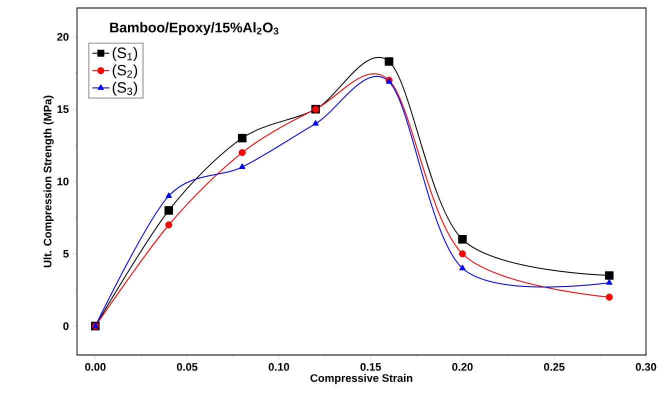 The image size is (666, 410). I want to click on y-tick-label: 5, so click(66, 254).